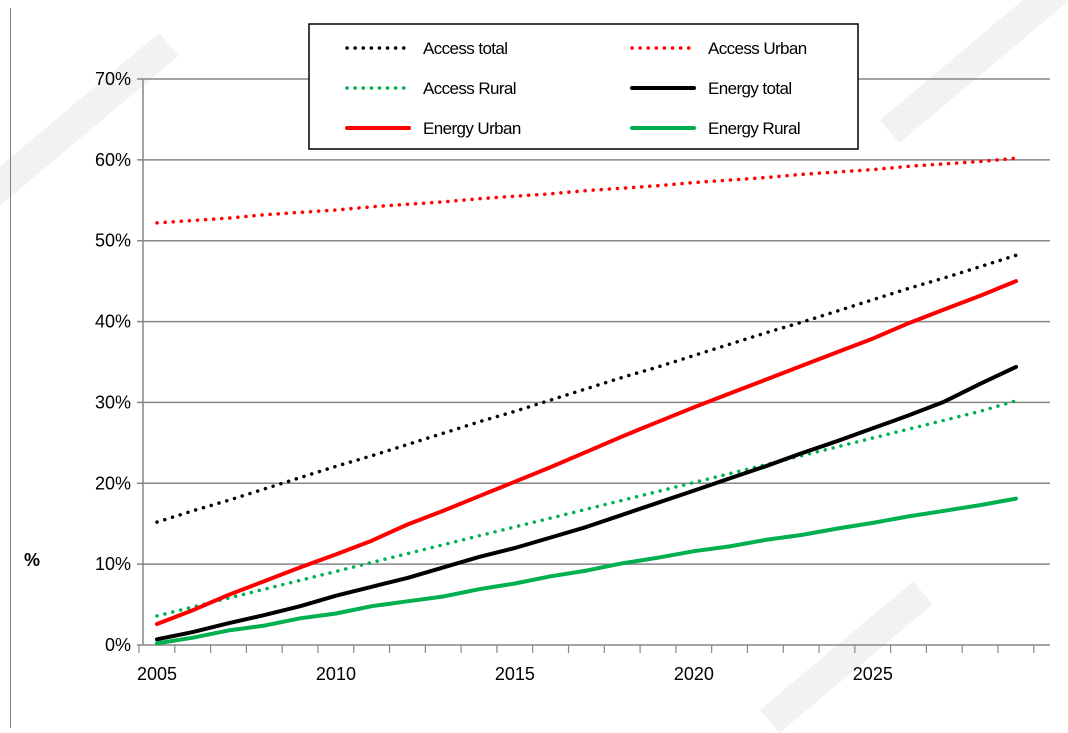 The image size is (1068, 733). I want to click on y-tick-label: 60%, so click(113, 160).